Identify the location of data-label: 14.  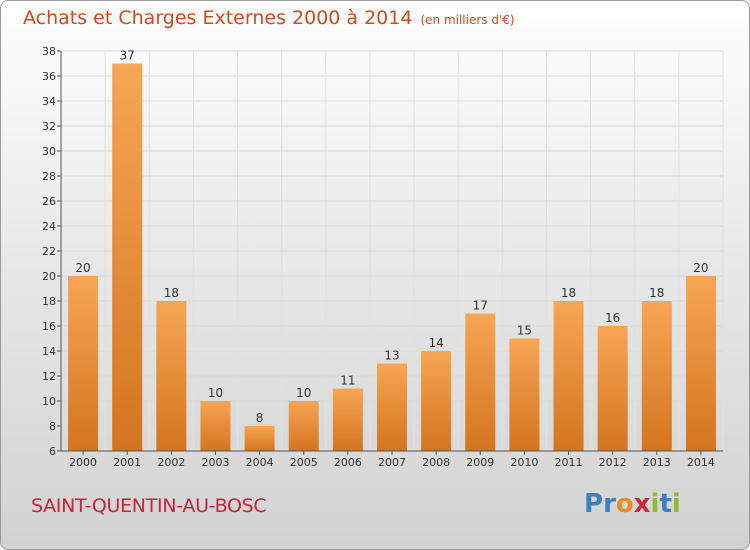
(435, 343).